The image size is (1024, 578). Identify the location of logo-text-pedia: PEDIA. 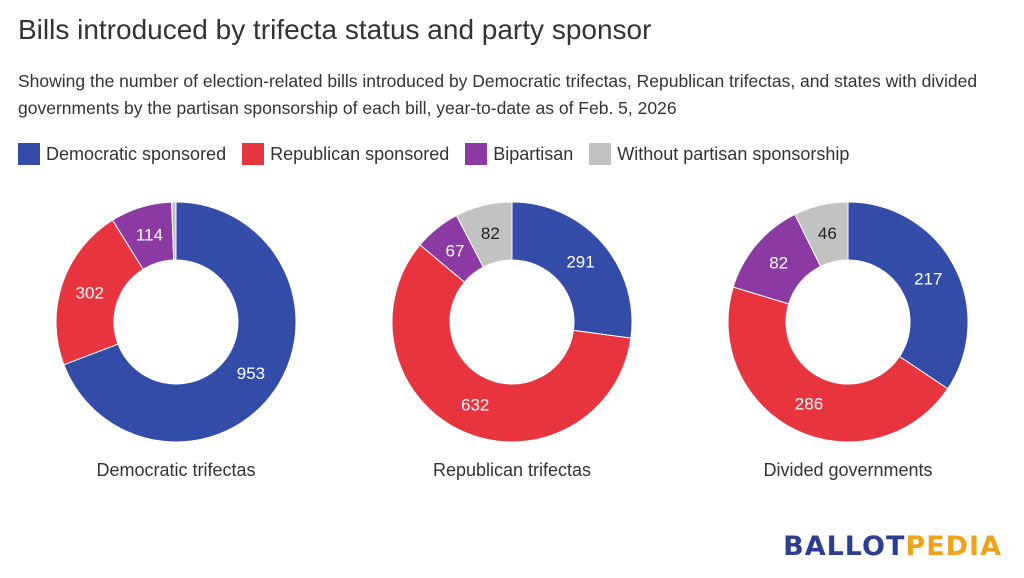
(953, 546).